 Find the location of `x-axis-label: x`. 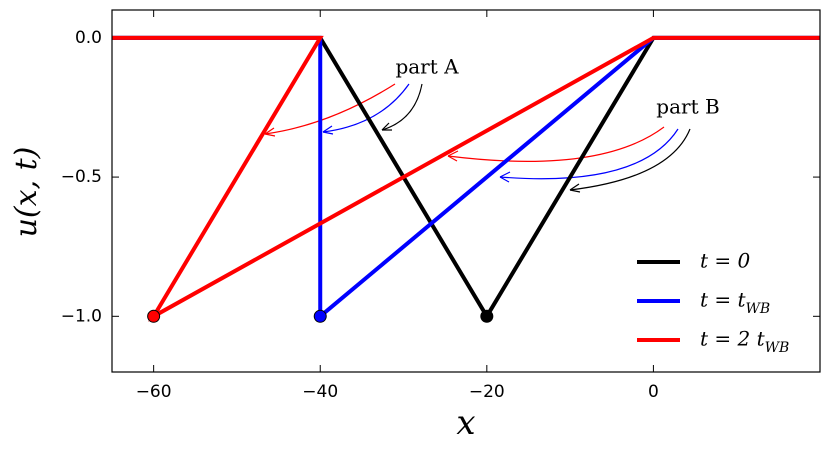

x-axis-label: x is located at coordinates (465, 423).